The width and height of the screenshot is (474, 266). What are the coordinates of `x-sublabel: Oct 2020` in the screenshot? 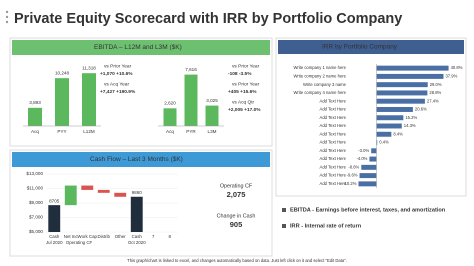 It's located at (137, 242).